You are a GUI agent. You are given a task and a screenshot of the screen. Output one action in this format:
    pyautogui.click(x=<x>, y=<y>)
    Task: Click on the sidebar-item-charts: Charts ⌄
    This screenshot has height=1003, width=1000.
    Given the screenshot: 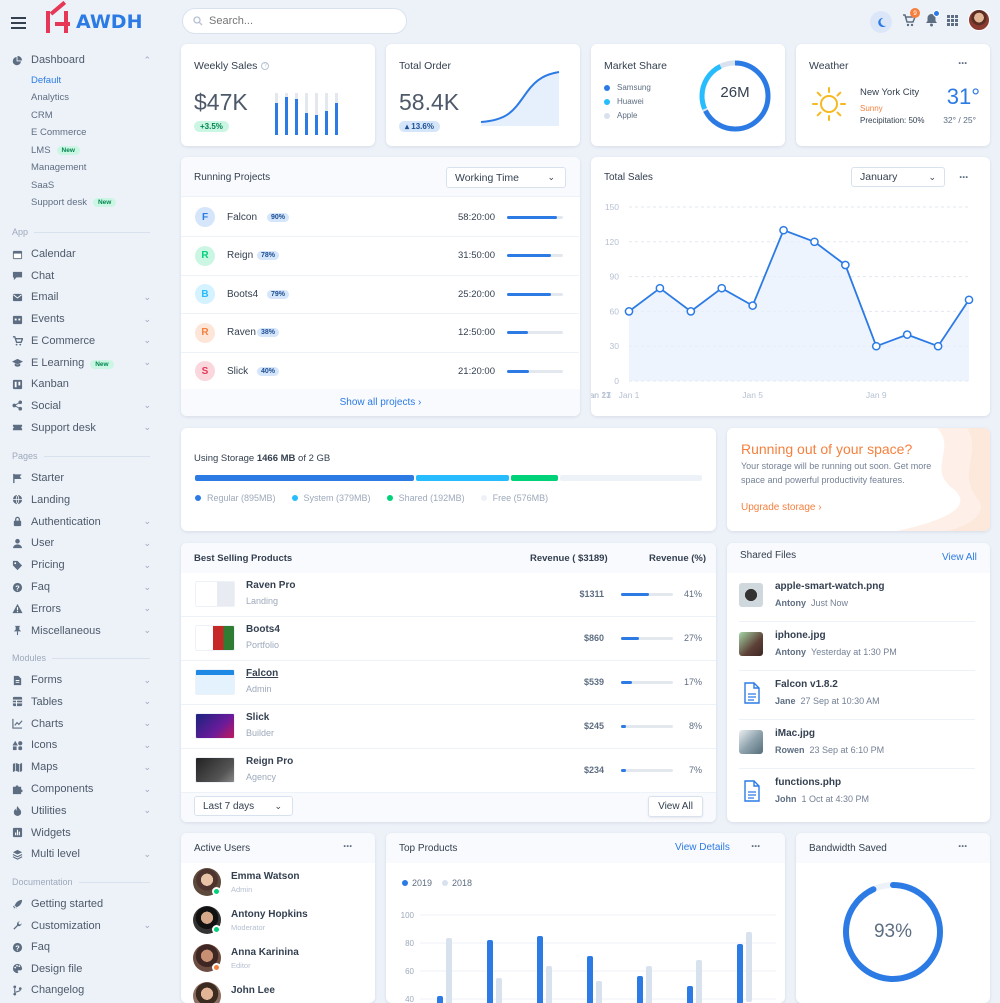 What is the action you would take?
    pyautogui.click(x=81, y=724)
    